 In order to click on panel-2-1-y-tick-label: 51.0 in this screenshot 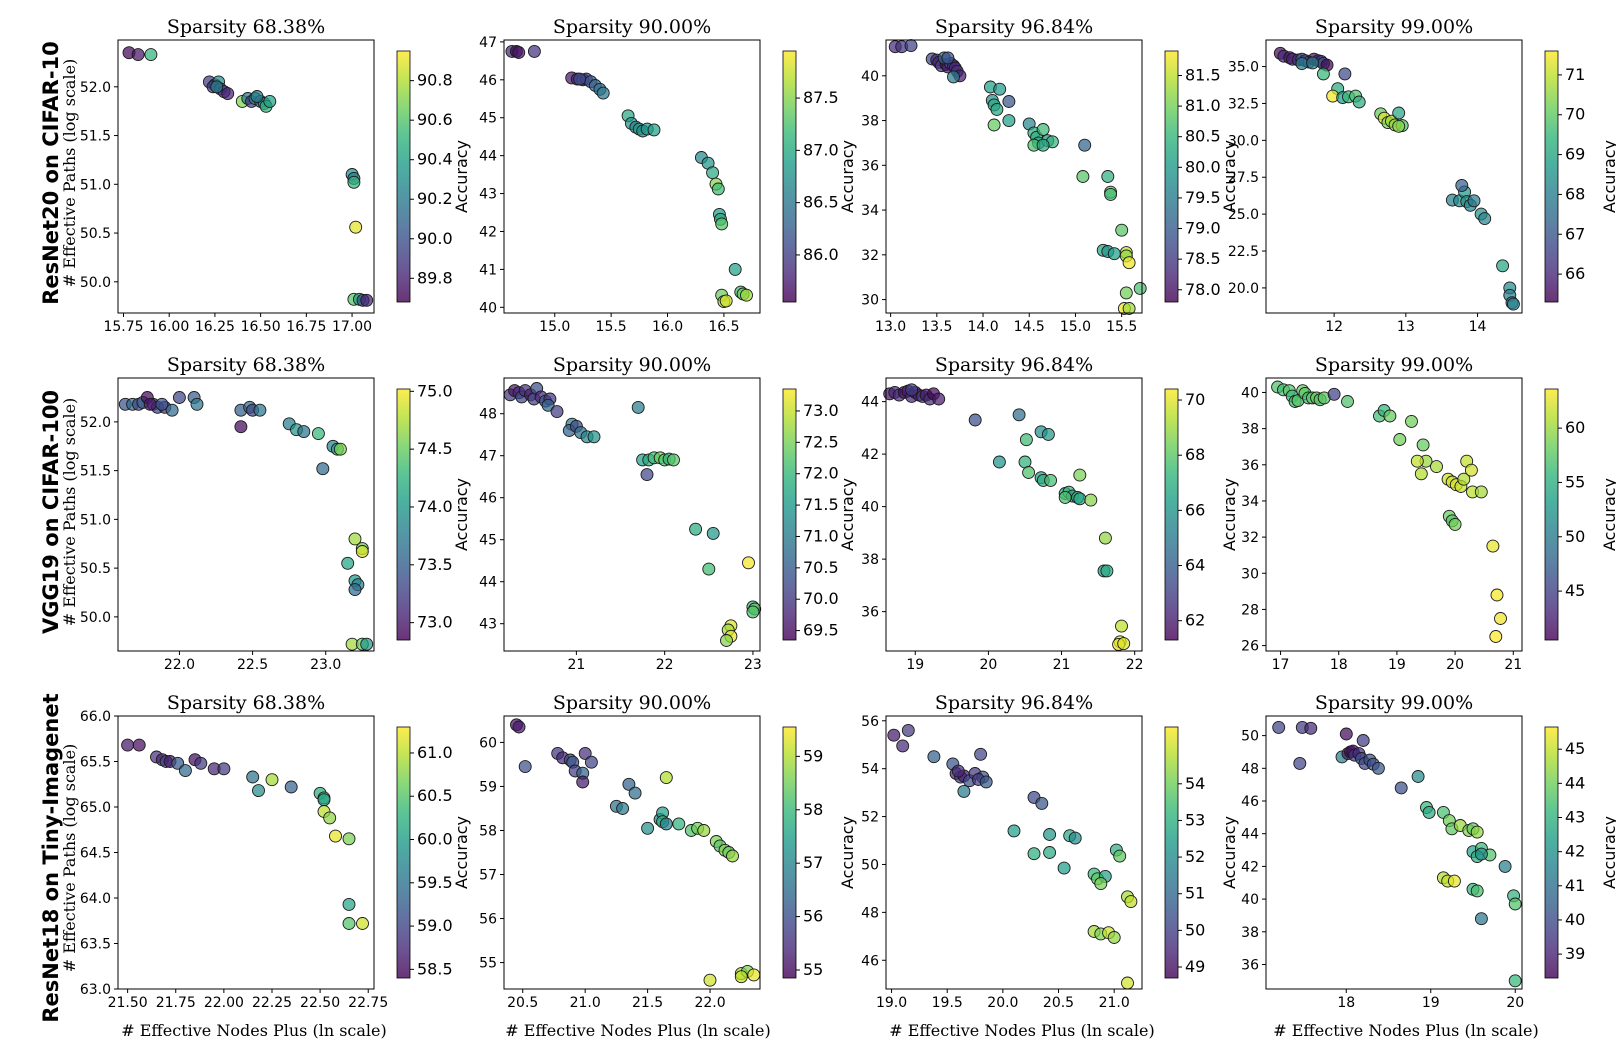, I will do `click(95, 520)`.